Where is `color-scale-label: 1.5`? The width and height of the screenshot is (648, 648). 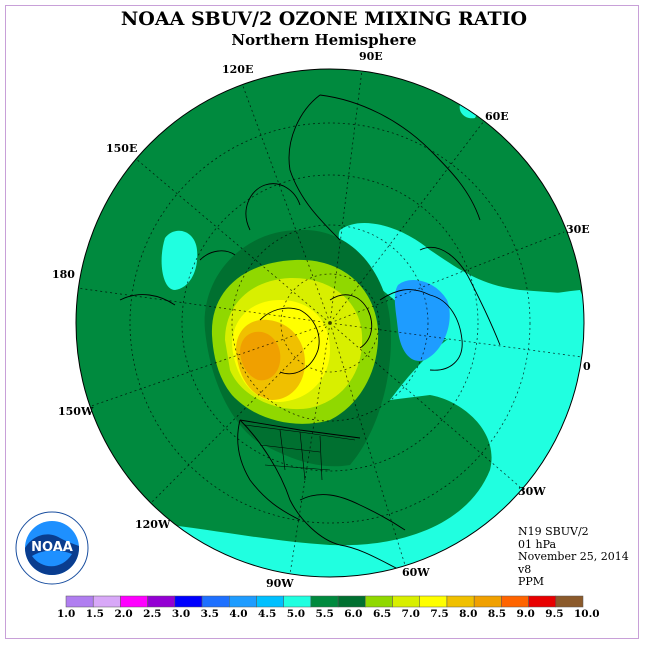
color-scale-label: 1.5 is located at coordinates (94, 614).